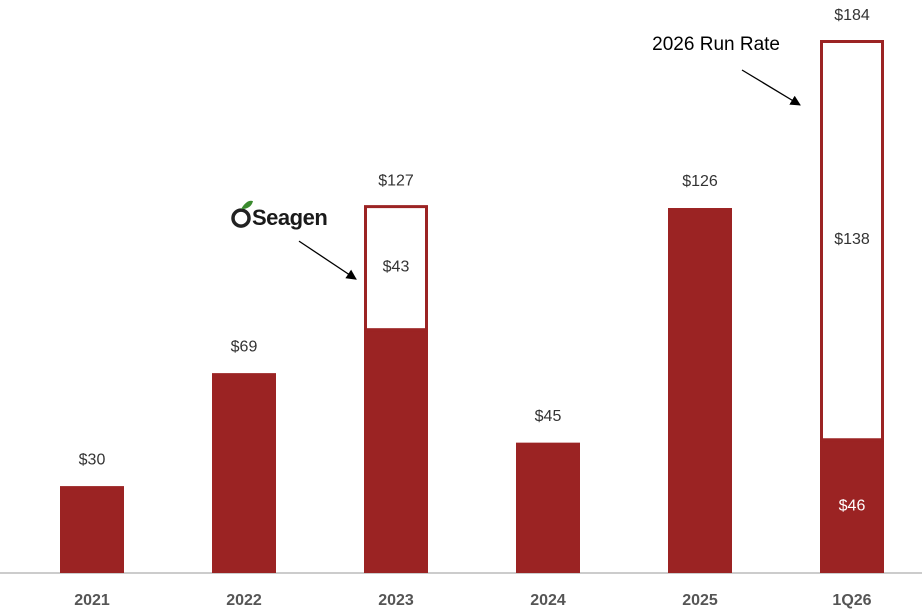 The width and height of the screenshot is (922, 612). What do you see at coordinates (247, 205) in the screenshot?
I see `logo-leaf` at bounding box center [247, 205].